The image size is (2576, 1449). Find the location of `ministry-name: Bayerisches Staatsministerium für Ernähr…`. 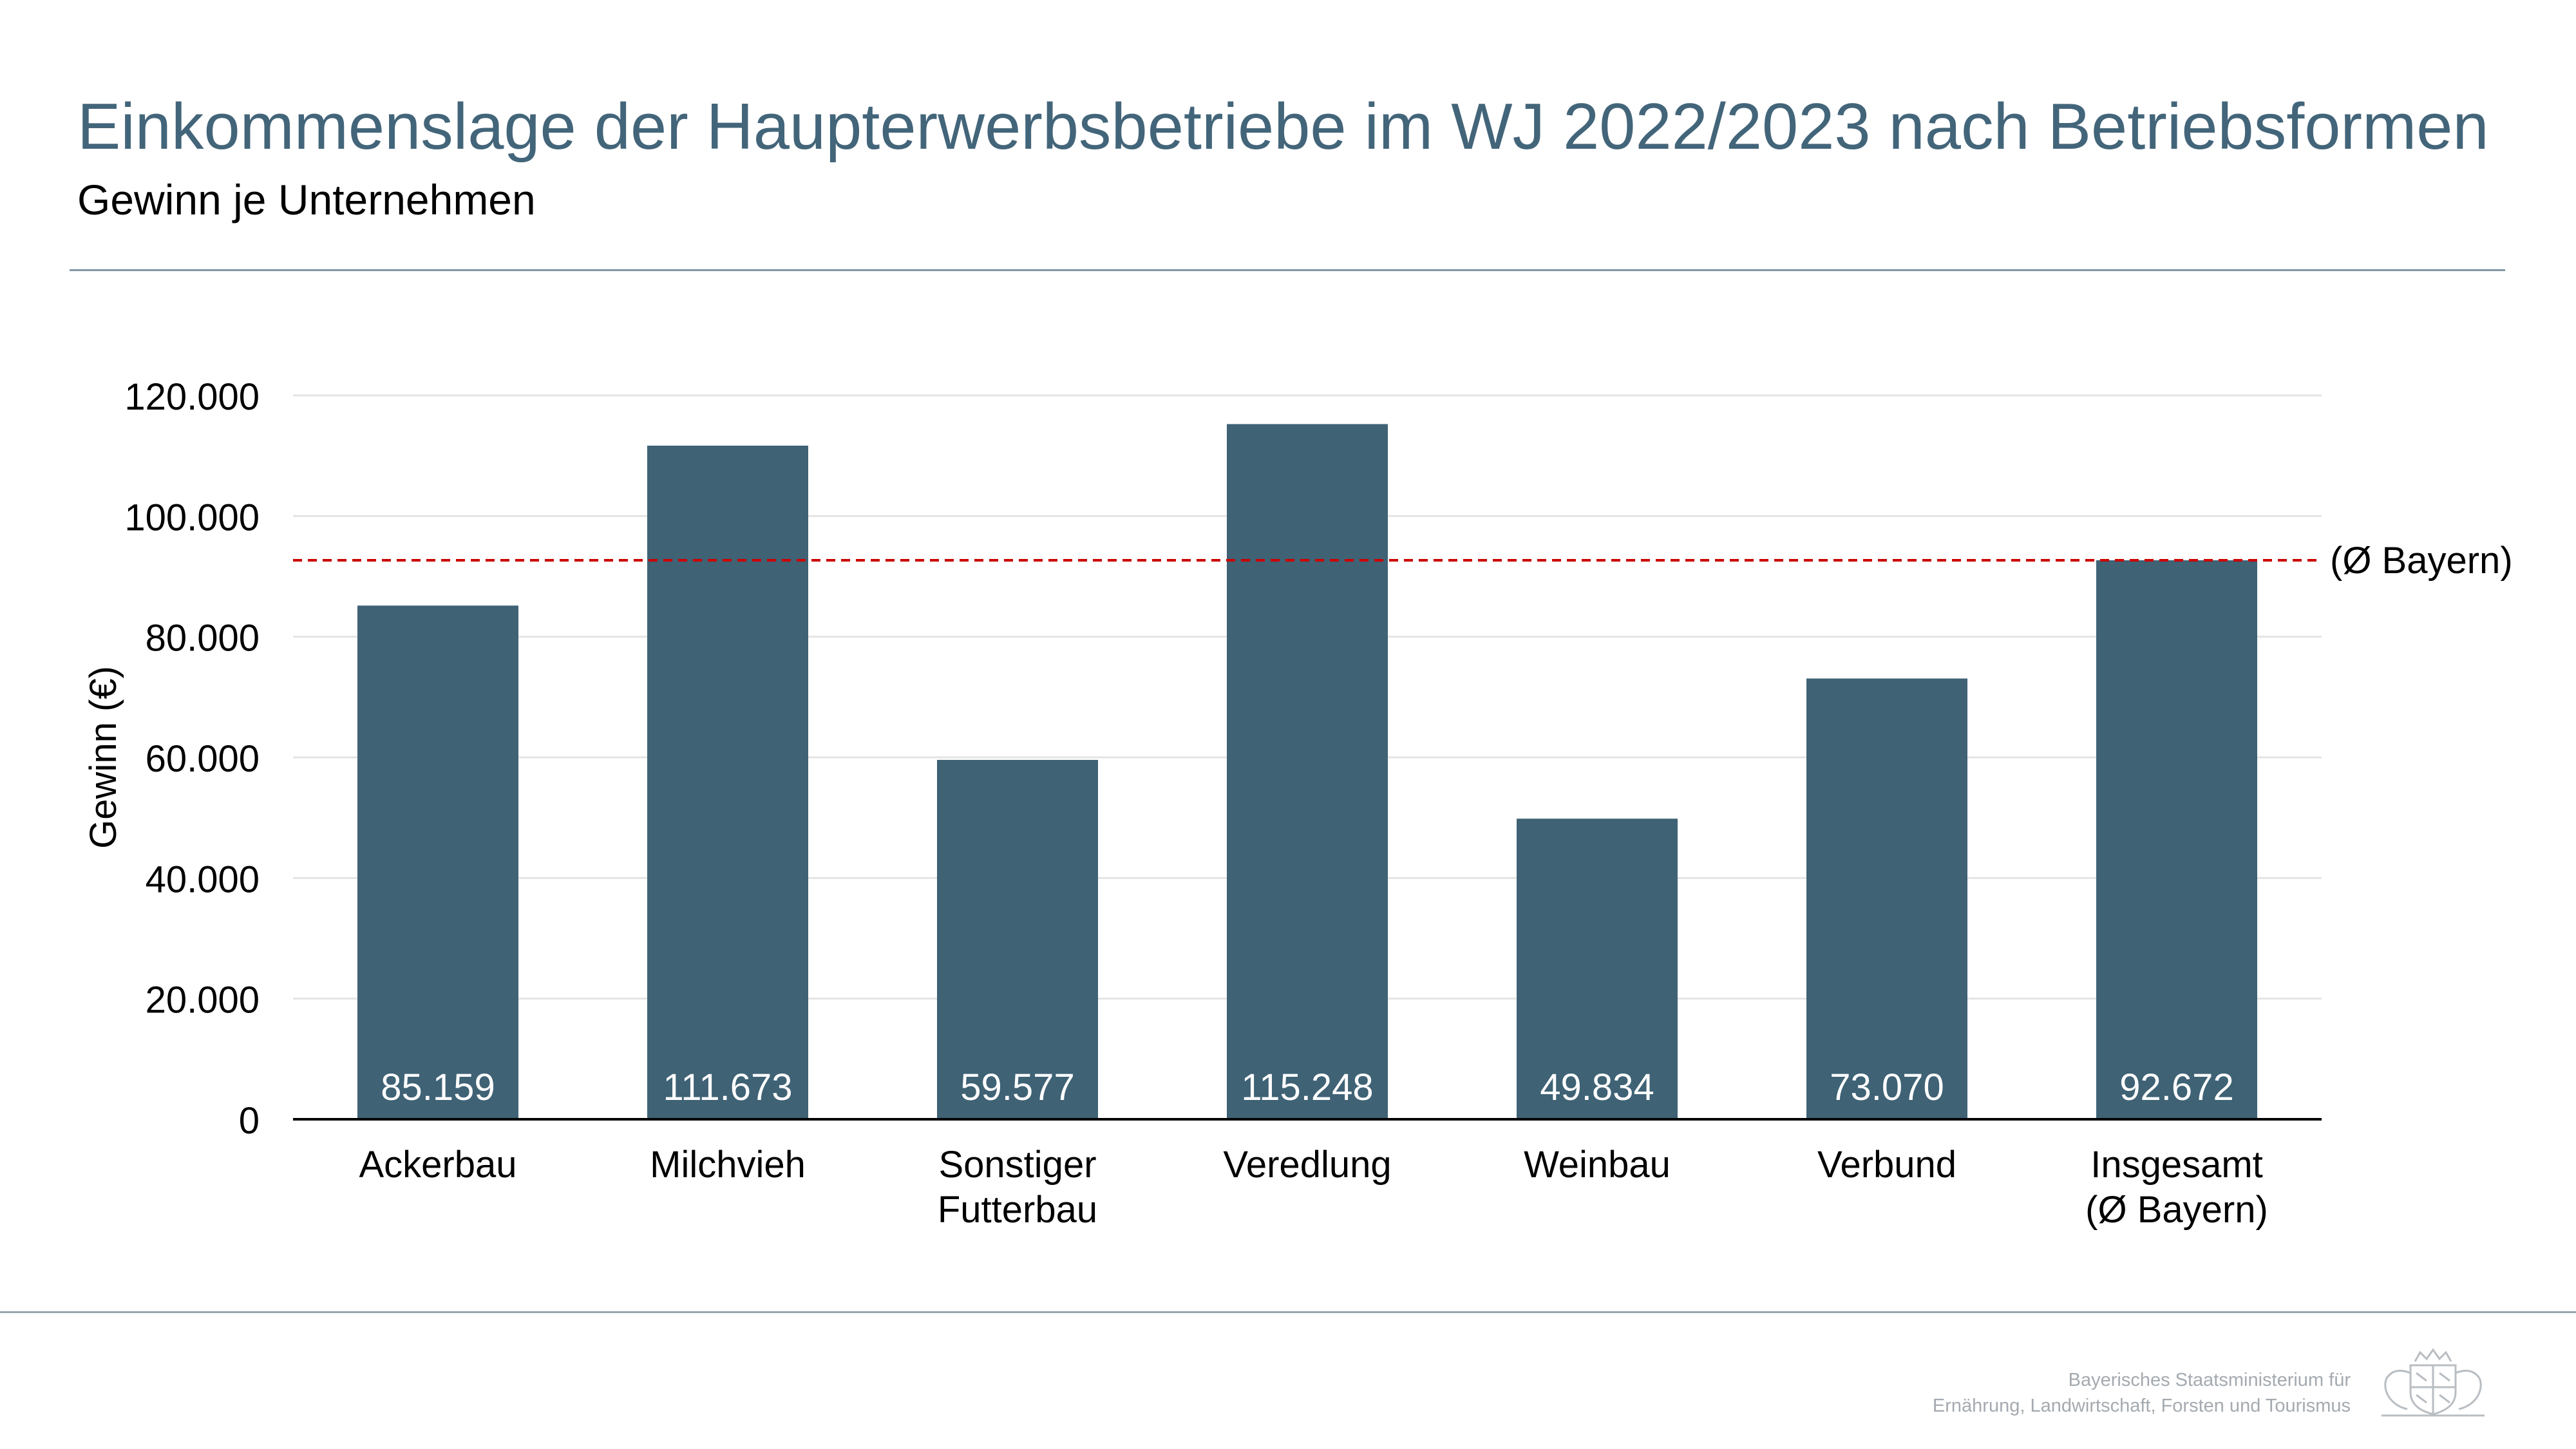

ministry-name: Bayerisches Staatsministerium für Ernähr… is located at coordinates (2142, 1393).